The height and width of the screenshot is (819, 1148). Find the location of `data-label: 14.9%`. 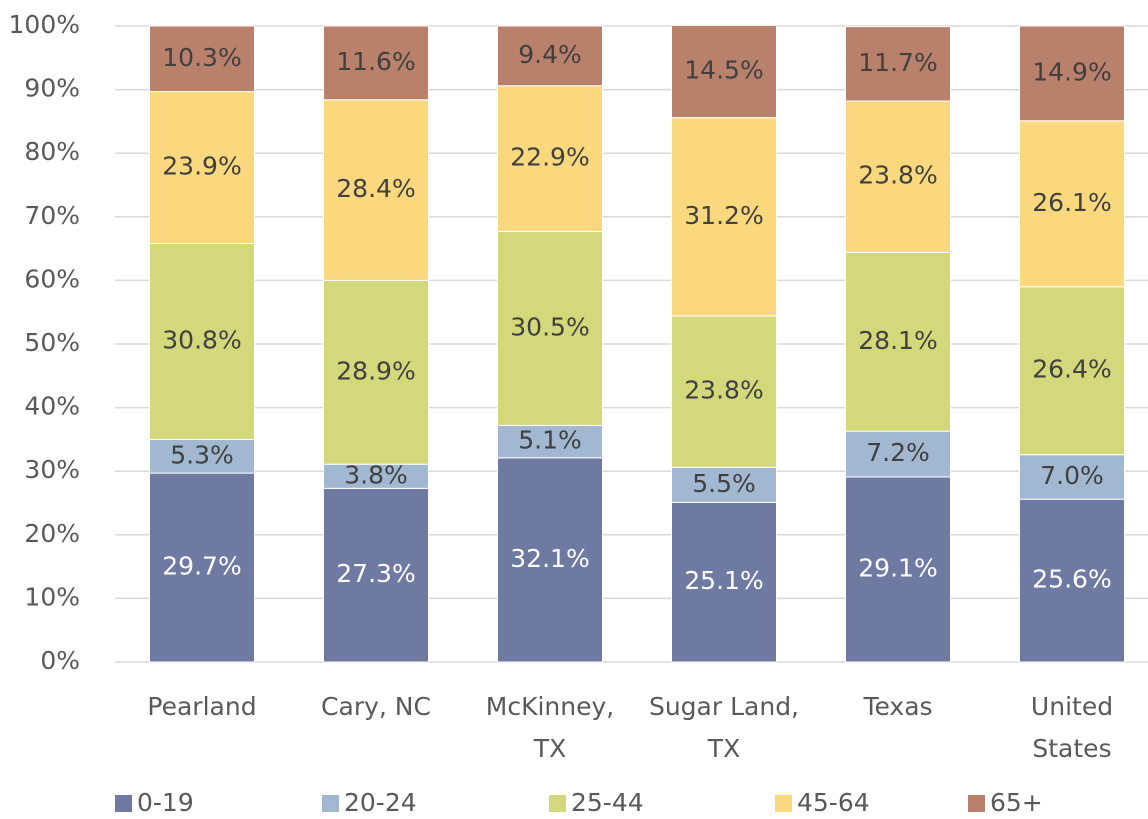

data-label: 14.9% is located at coordinates (1071, 71).